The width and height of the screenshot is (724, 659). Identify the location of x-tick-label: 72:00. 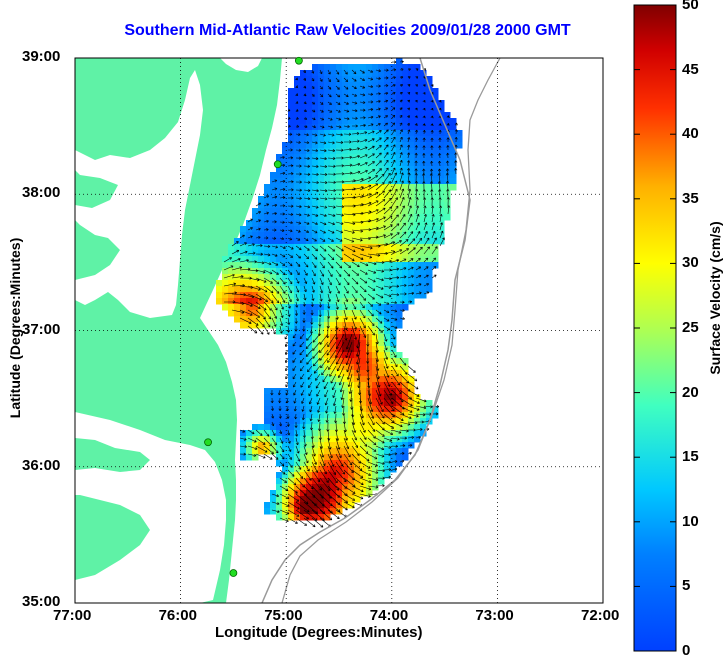
(600, 615).